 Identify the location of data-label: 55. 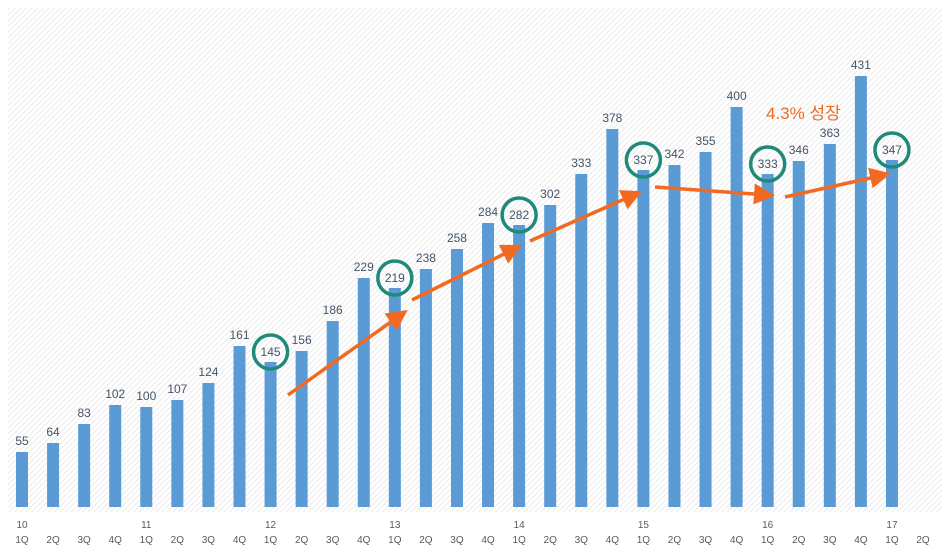
(22, 441).